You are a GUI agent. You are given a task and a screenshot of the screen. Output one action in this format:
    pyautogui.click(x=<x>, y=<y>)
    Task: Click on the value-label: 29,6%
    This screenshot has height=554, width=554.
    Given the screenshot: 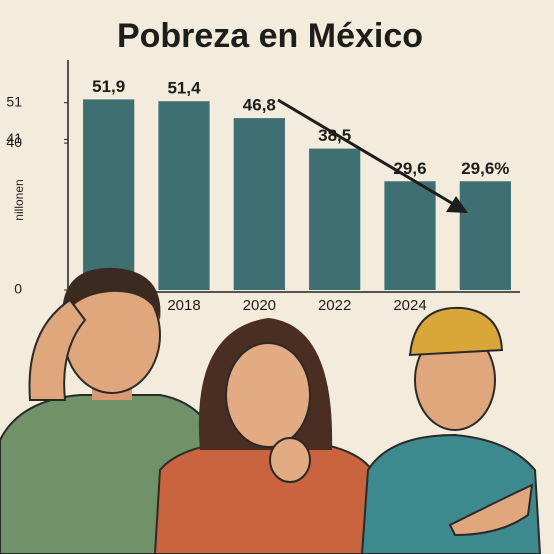 What is the action you would take?
    pyautogui.click(x=485, y=168)
    